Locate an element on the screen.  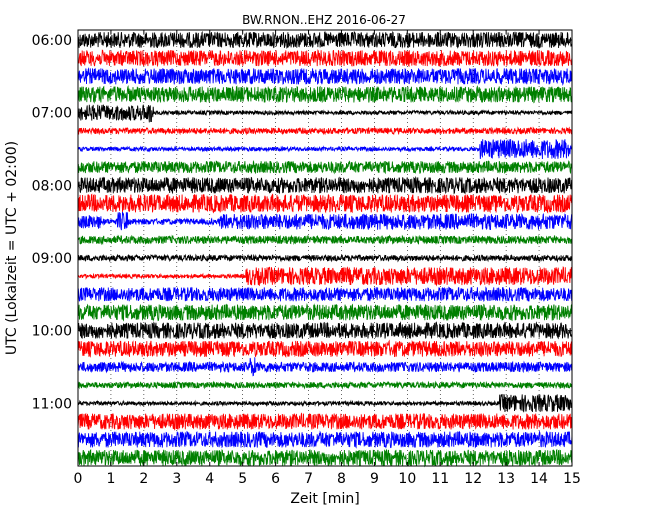
x-tick-label: 5 is located at coordinates (242, 479).